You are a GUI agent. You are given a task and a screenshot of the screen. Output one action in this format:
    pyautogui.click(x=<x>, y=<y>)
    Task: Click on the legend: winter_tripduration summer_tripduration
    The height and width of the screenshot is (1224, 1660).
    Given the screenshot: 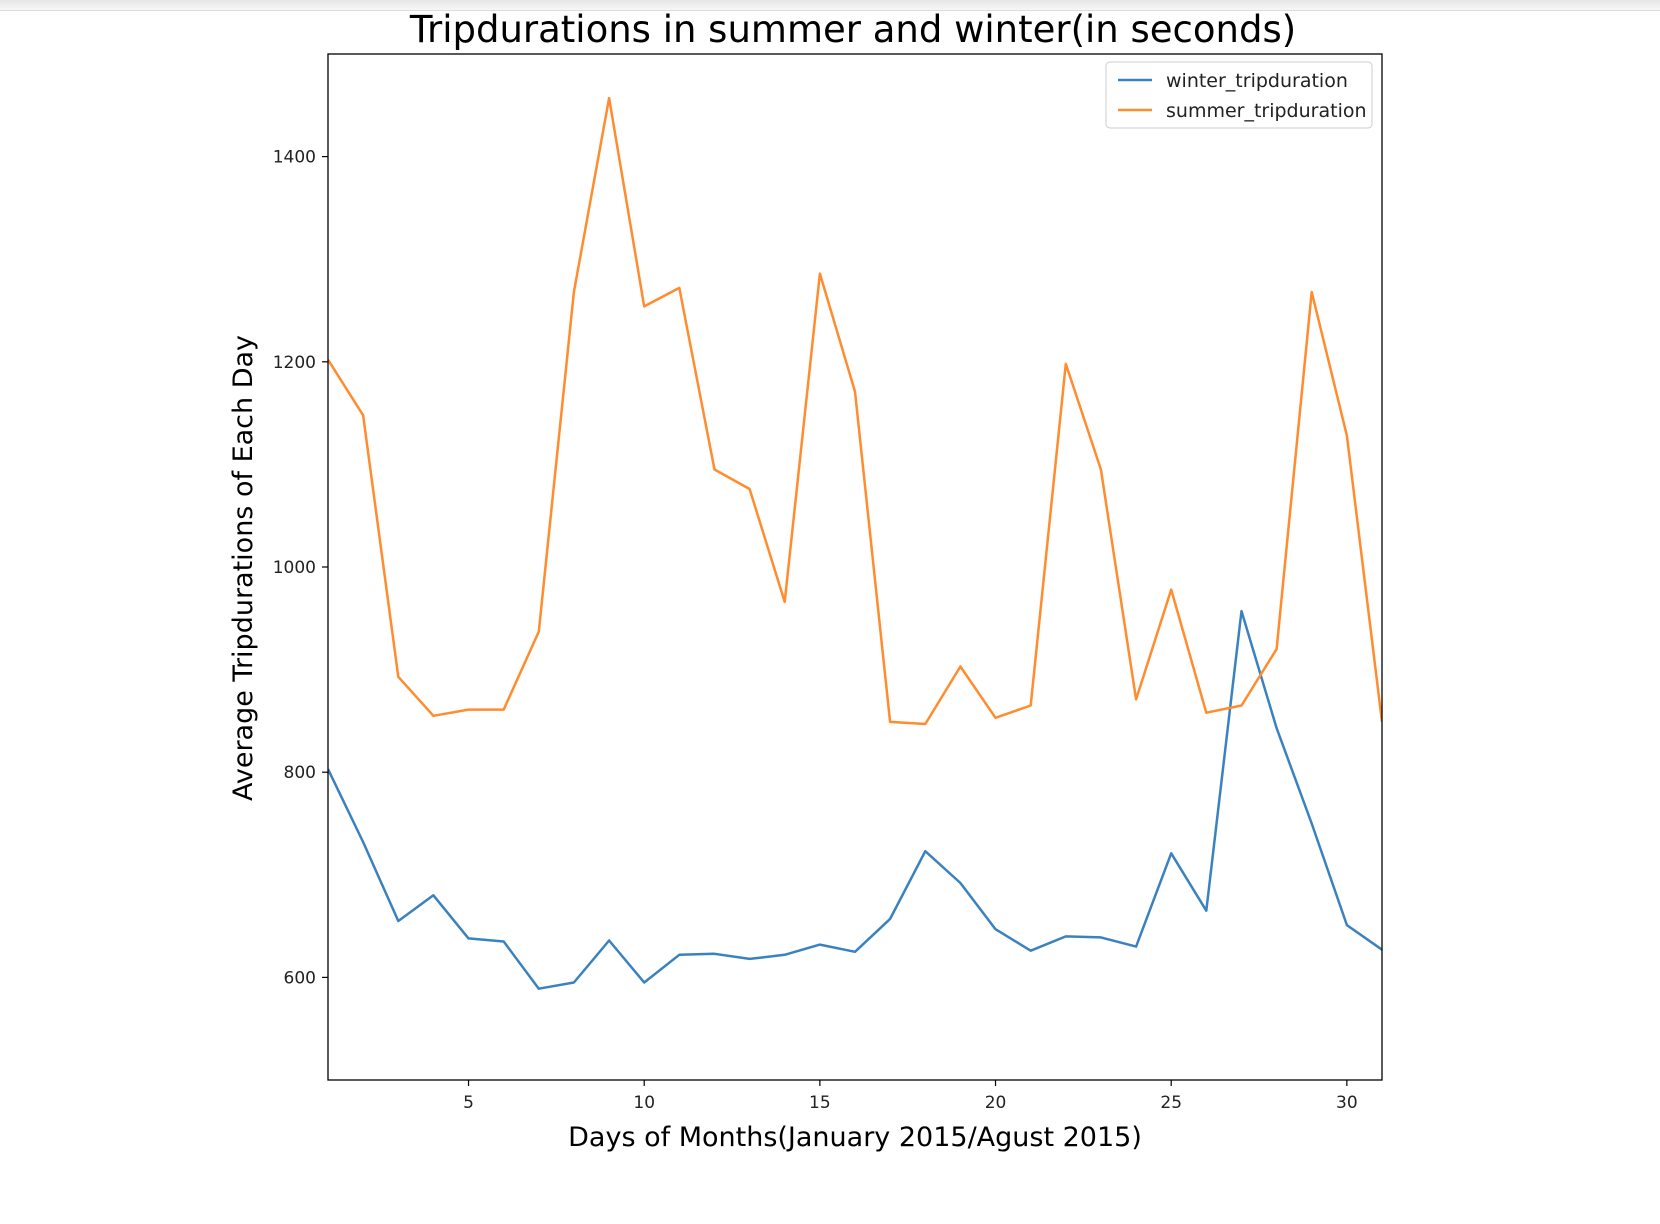 What is the action you would take?
    pyautogui.click(x=1239, y=95)
    